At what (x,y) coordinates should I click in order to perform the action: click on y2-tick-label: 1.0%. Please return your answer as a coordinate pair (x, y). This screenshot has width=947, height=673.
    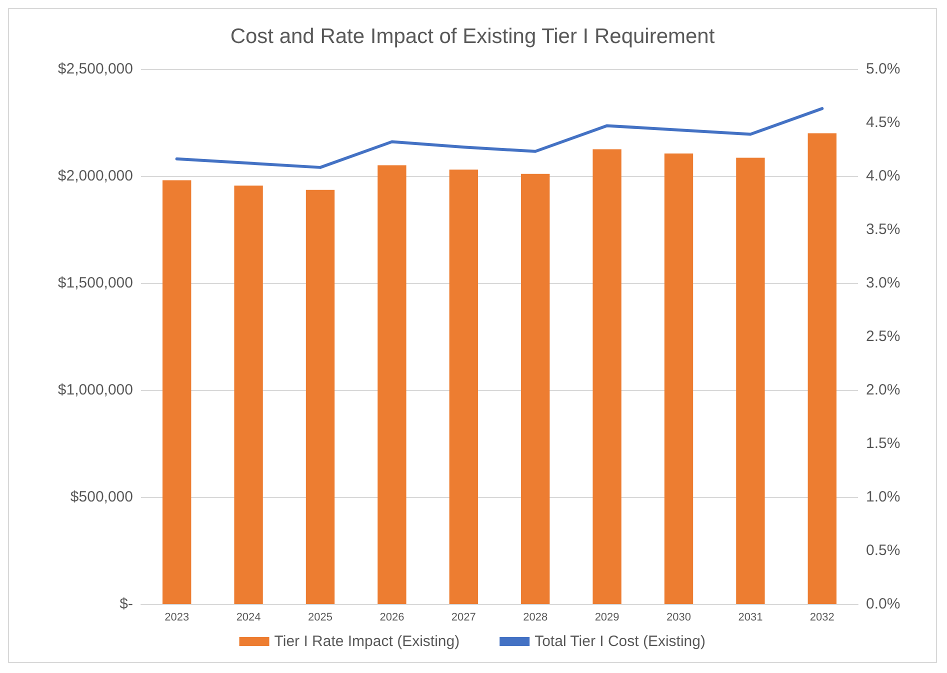
    Looking at the image, I should click on (883, 497).